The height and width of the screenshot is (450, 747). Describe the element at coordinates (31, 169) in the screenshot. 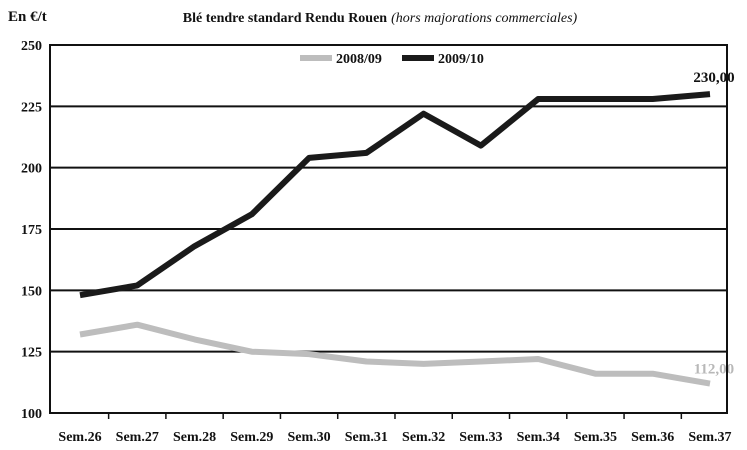

I see `y-tick-200: 200` at that location.